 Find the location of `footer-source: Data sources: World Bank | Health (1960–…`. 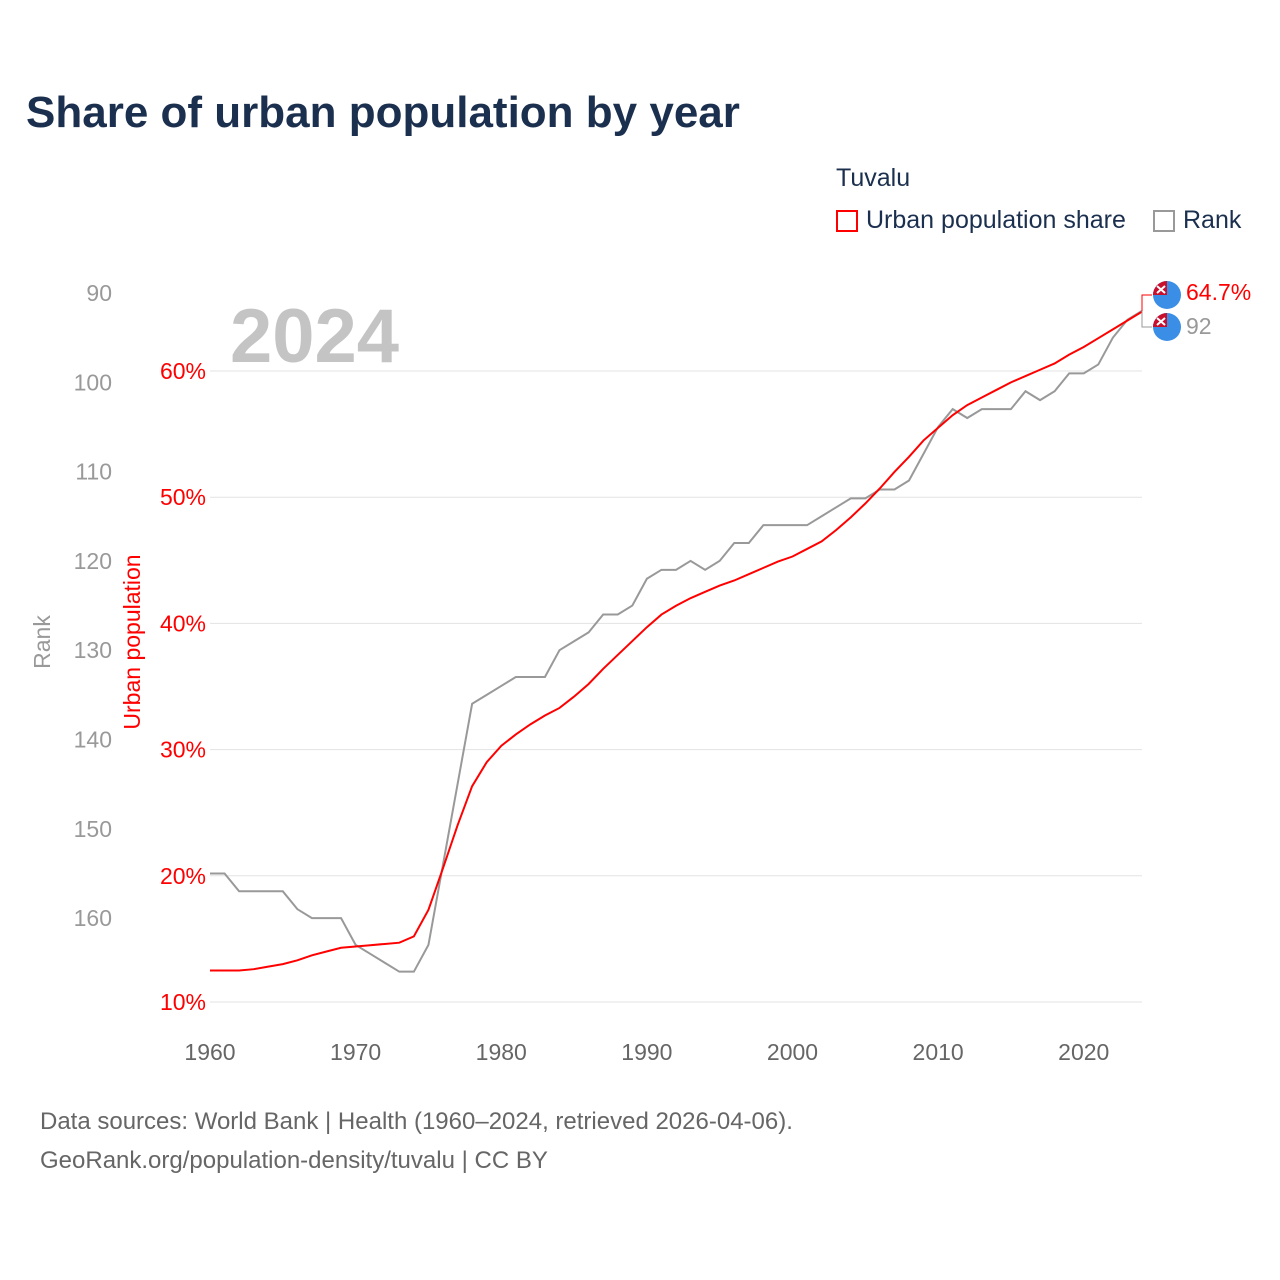

footer-source: Data sources: World Bank | Health (1960–… is located at coordinates (416, 1121).